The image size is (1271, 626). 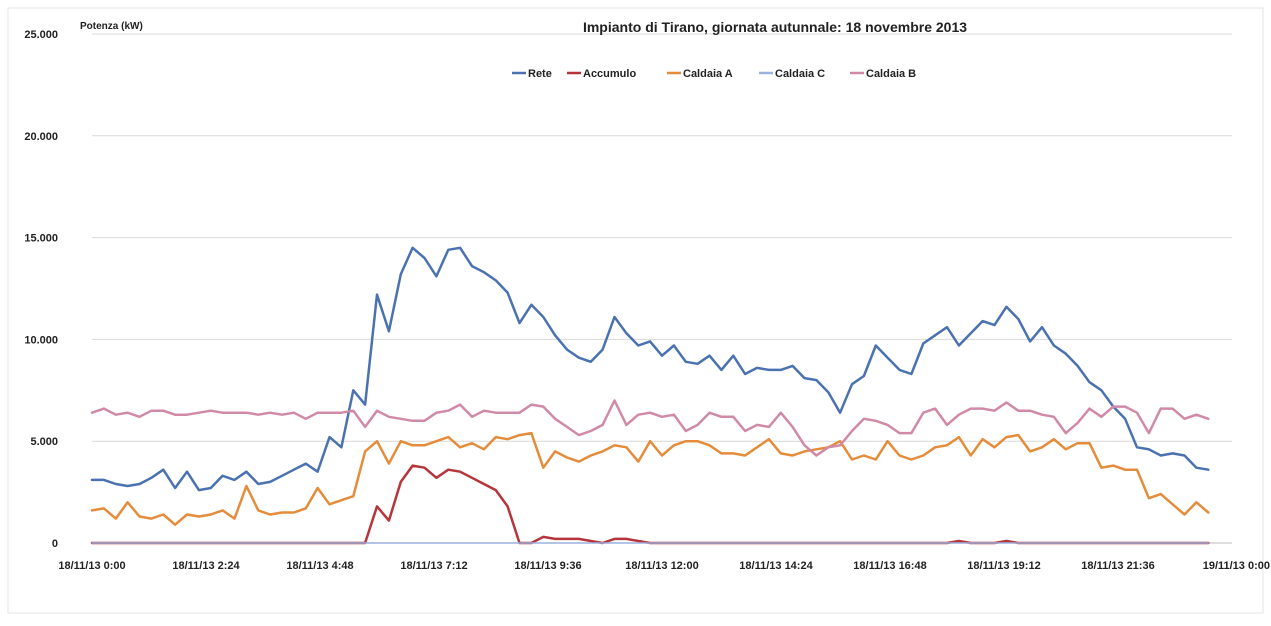 I want to click on series-line-accumulo, so click(x=650, y=504).